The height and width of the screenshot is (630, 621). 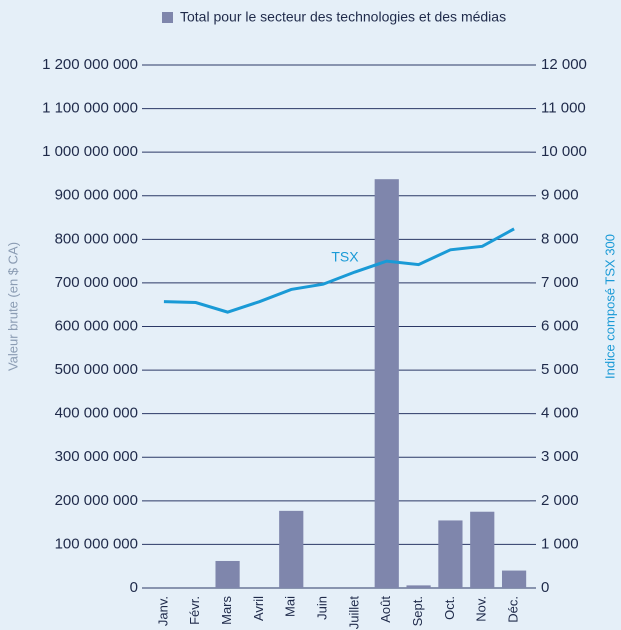 What do you see at coordinates (563, 108) in the screenshot?
I see `y2-tick-label: 11 000` at bounding box center [563, 108].